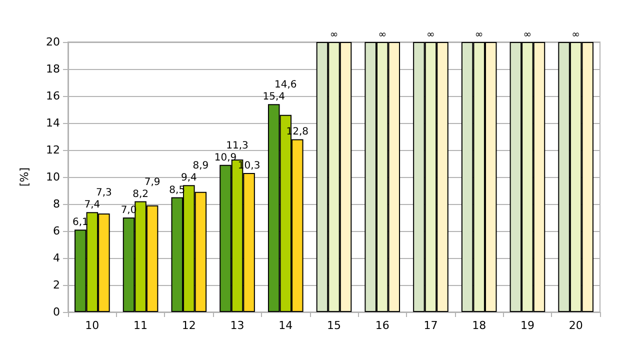 The height and width of the screenshot is (350, 620). What do you see at coordinates (575, 325) in the screenshot?
I see `x-tick-label: 20` at bounding box center [575, 325].